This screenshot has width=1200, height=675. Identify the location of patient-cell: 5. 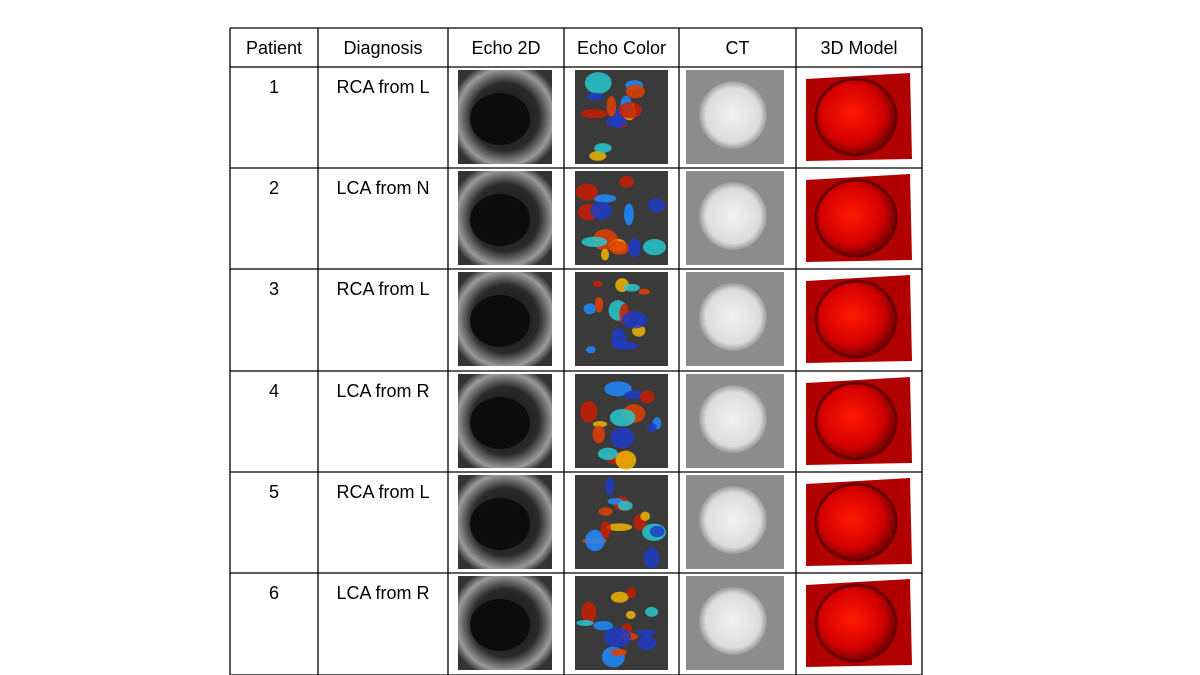
(274, 492).